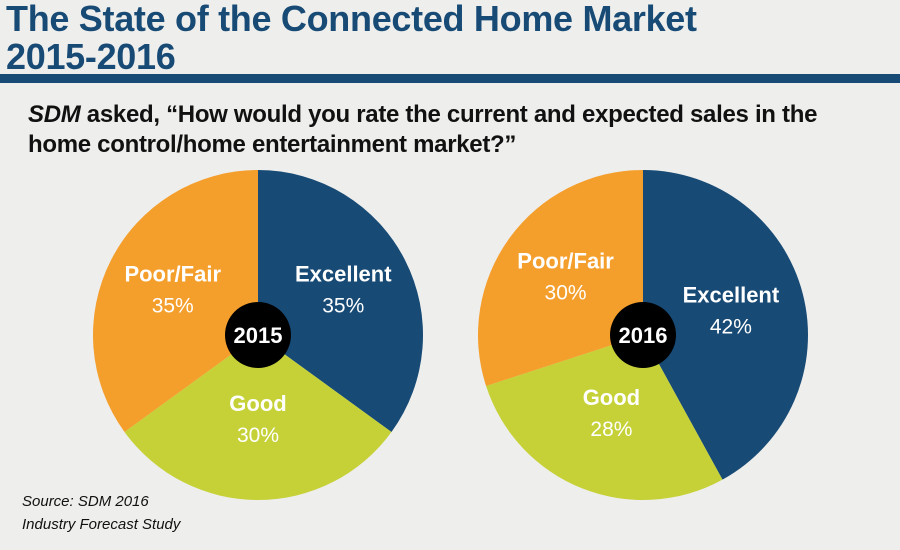  I want to click on title-divider, so click(450, 78).